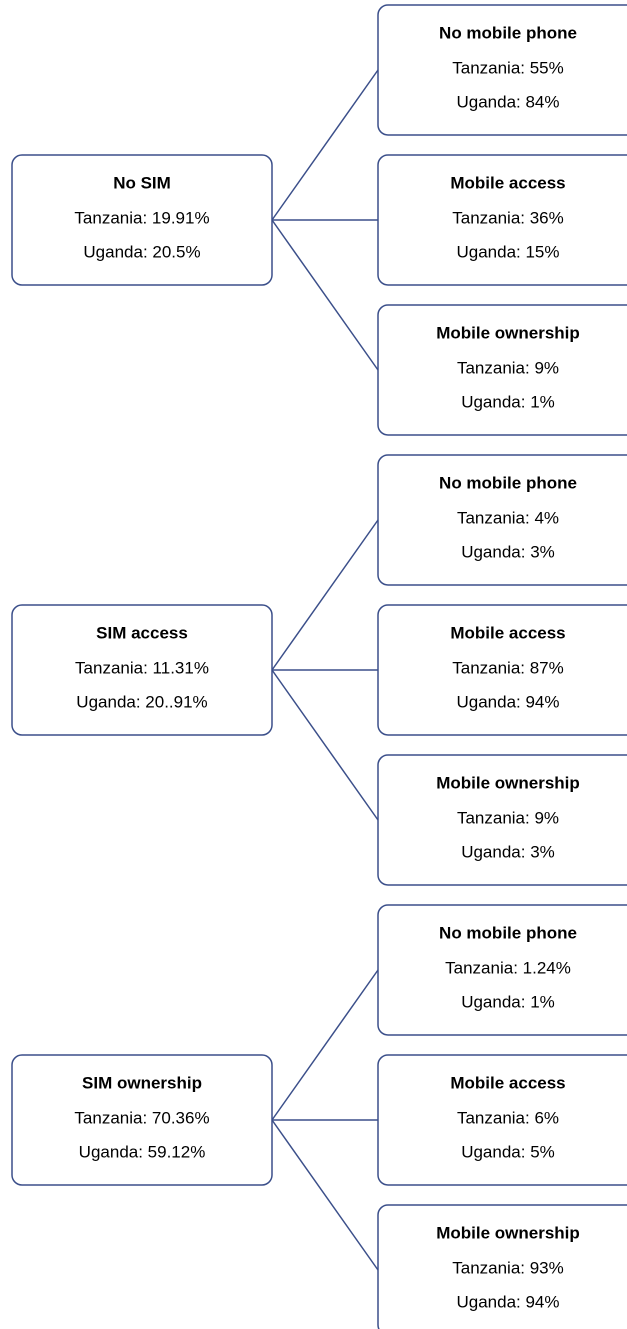 The width and height of the screenshot is (627, 1329). What do you see at coordinates (508, 517) in the screenshot?
I see `node-line: Tanzania: 4%` at bounding box center [508, 517].